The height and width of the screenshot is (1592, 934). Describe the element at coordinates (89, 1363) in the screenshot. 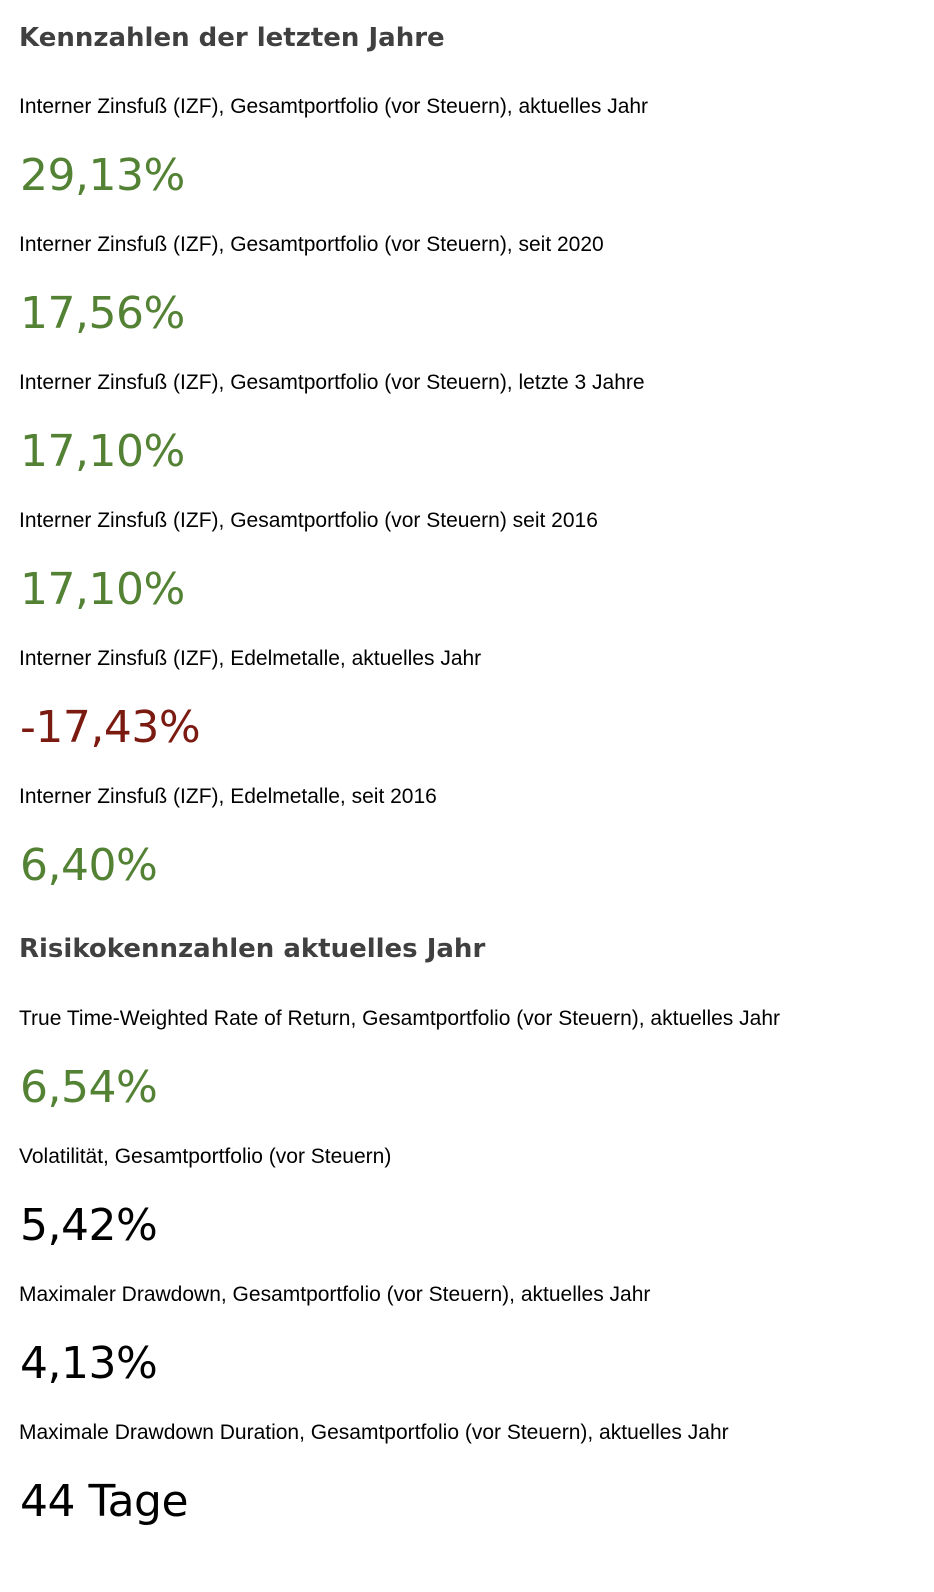

I see `kpi-value-max-drawdown: 4,13%` at that location.